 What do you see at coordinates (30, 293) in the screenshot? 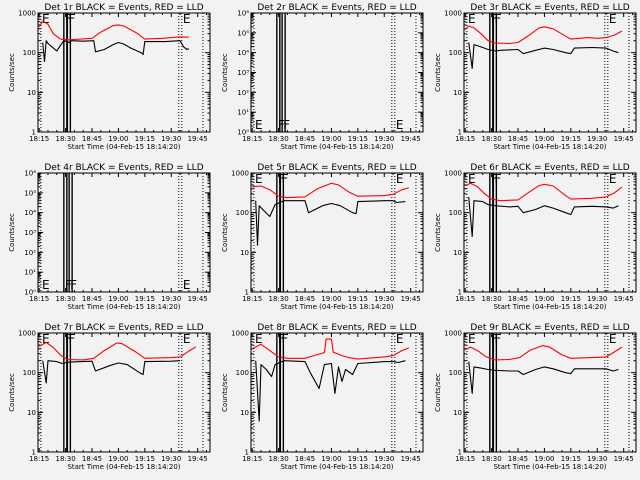
I see `y-tick-label: 10⁰` at bounding box center [30, 293].